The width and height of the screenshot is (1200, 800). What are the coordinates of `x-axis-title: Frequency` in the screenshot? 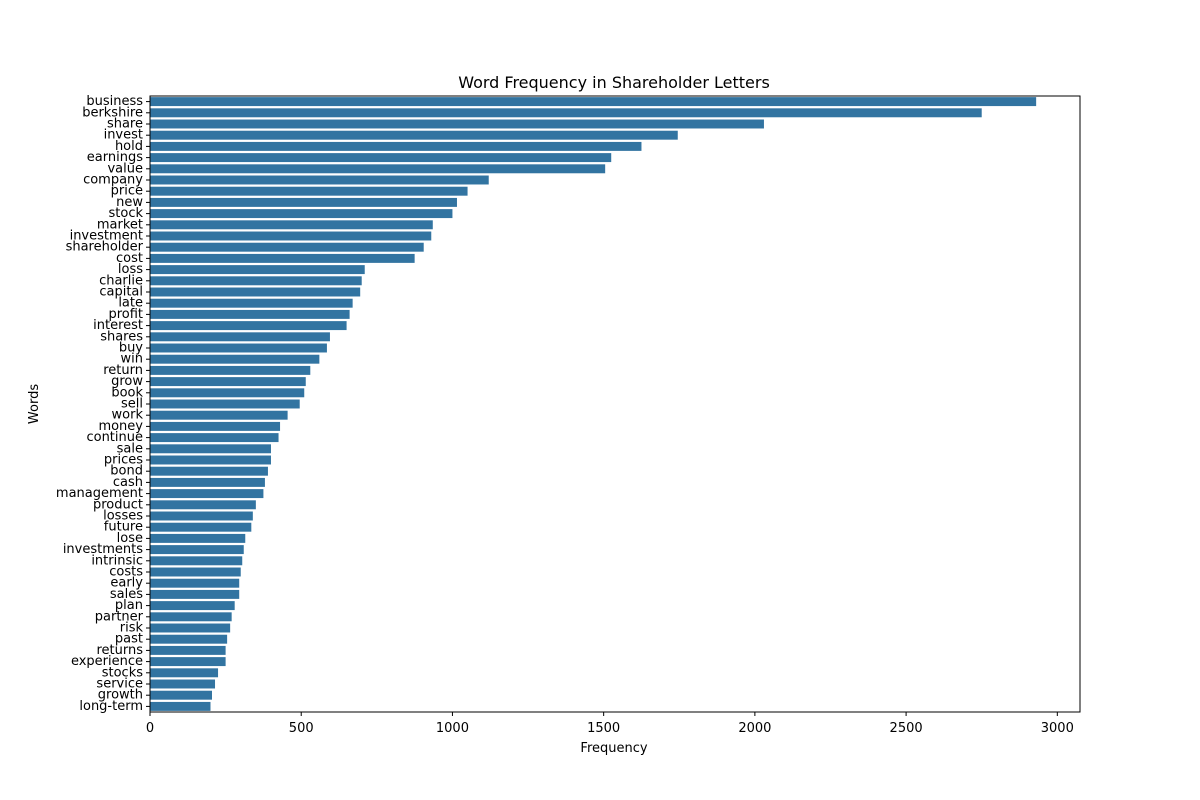 It's located at (613, 748).